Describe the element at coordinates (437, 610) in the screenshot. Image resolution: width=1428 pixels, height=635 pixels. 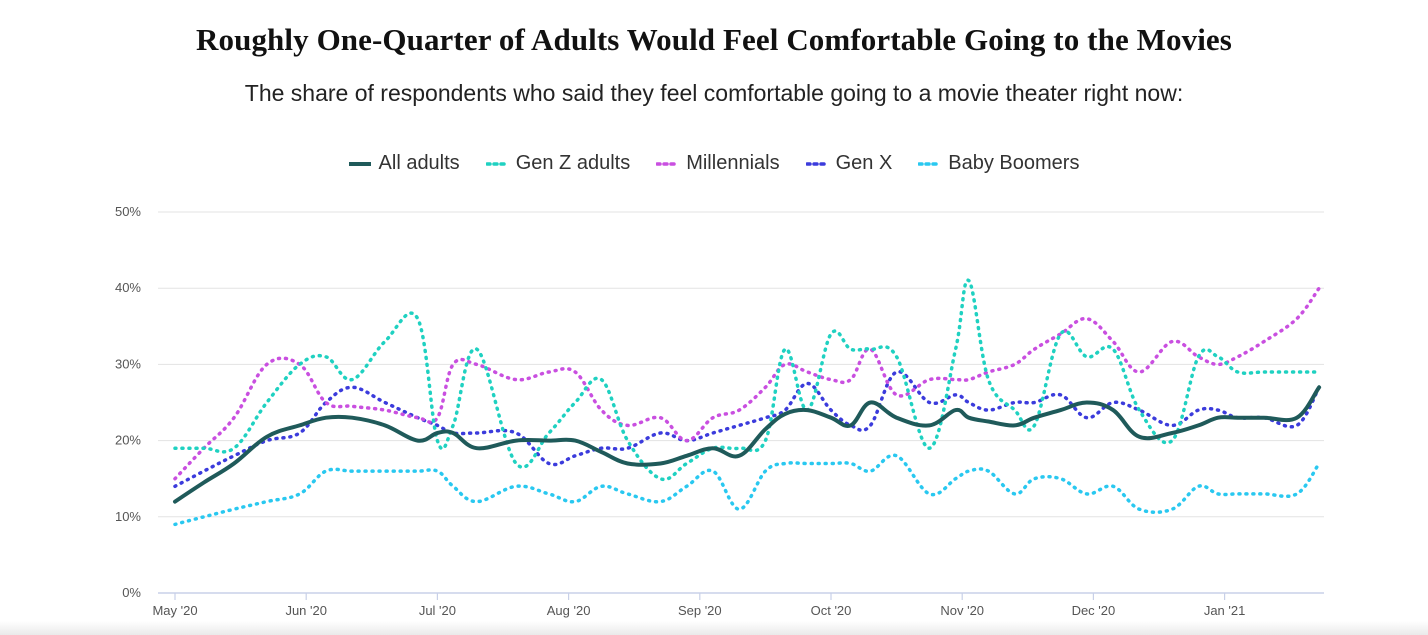
I see `x-tick-label: Jul '20` at that location.